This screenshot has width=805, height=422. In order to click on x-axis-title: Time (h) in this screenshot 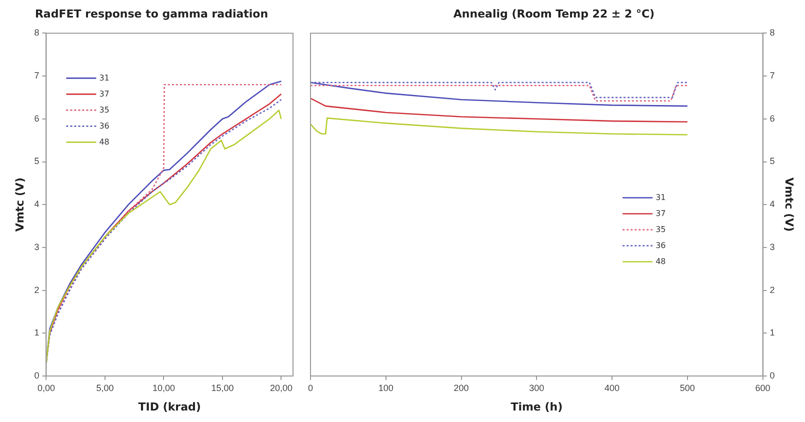, I will do `click(536, 407)`.